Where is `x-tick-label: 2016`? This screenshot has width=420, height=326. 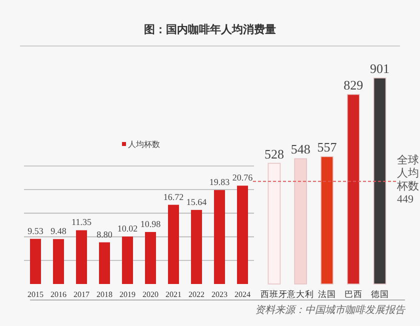 x-tick-label: 2016 is located at coordinates (58, 294).